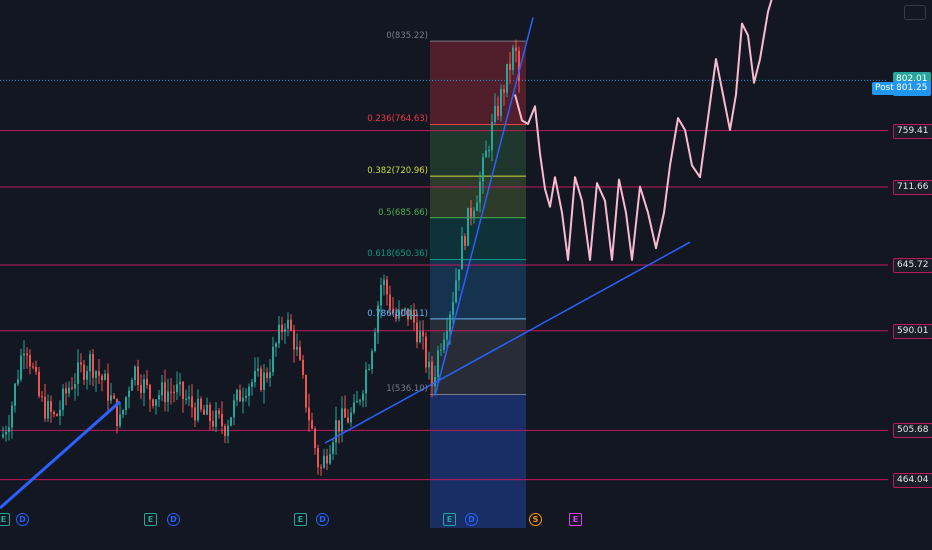  I want to click on fib-level-label: 1(536.10), so click(407, 389).